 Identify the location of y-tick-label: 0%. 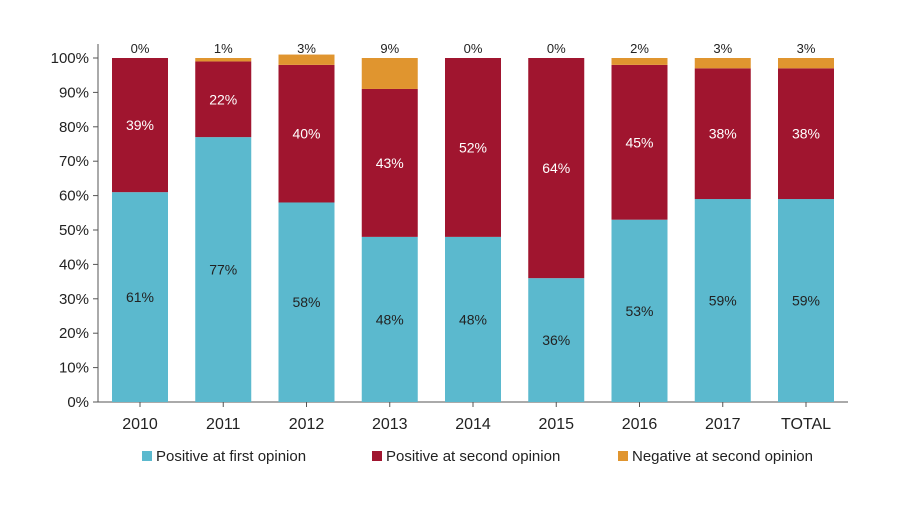
(78, 402).